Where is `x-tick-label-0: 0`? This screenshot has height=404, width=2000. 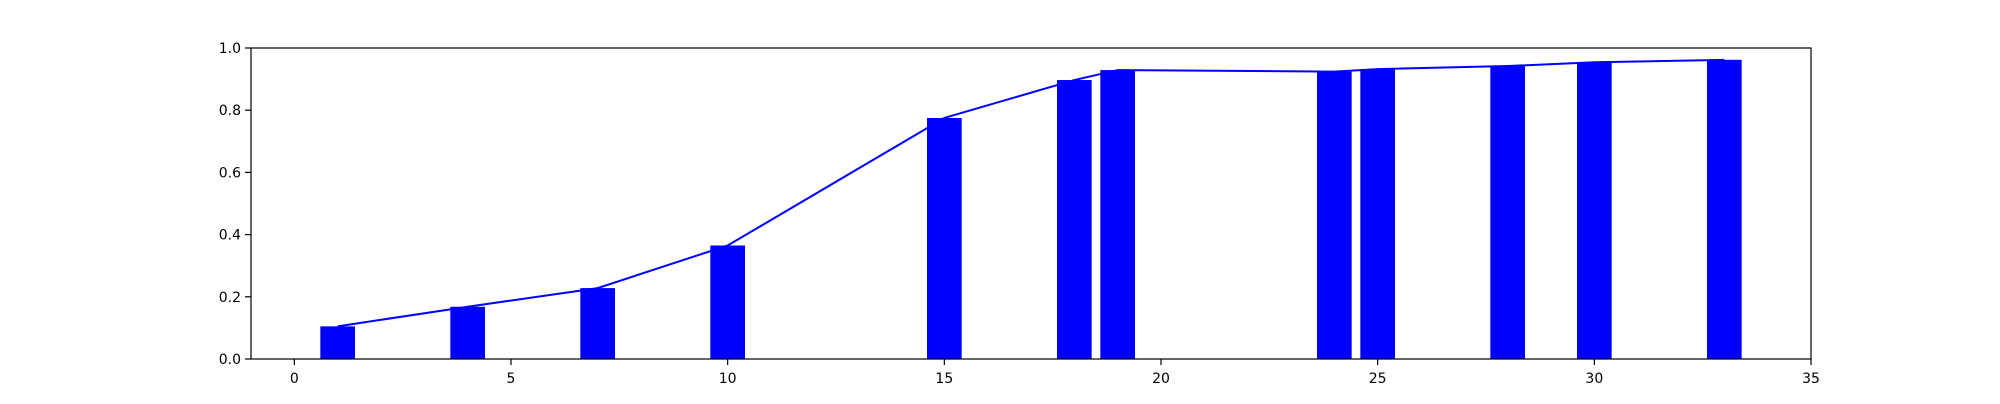
x-tick-label-0: 0 is located at coordinates (294, 379).